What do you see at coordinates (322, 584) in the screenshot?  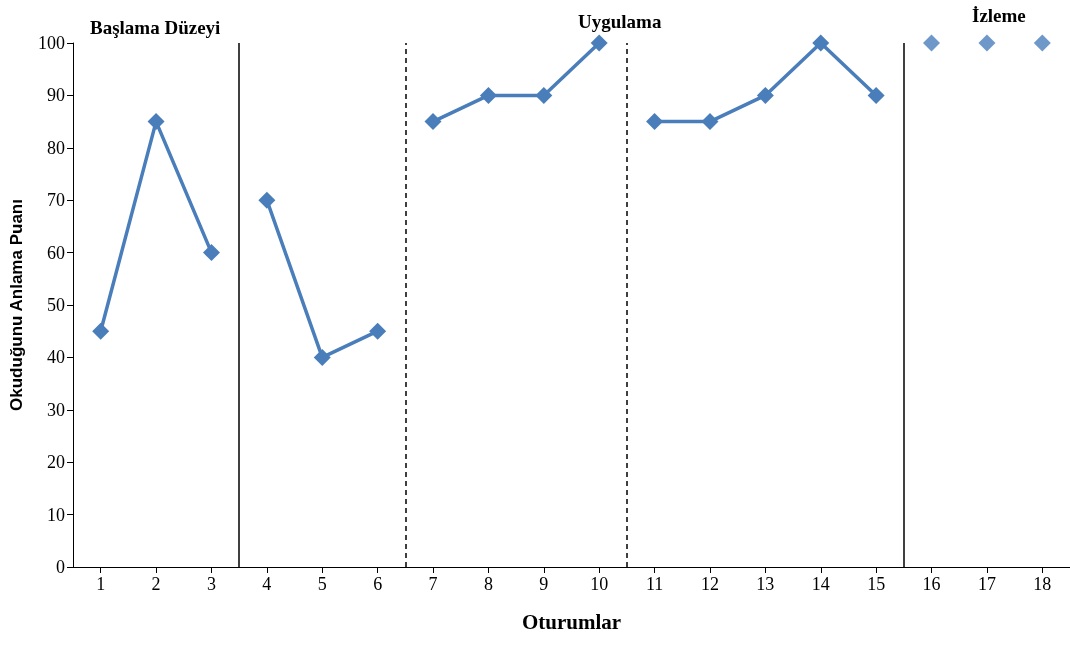 I see `x-tick-label: 5` at bounding box center [322, 584].